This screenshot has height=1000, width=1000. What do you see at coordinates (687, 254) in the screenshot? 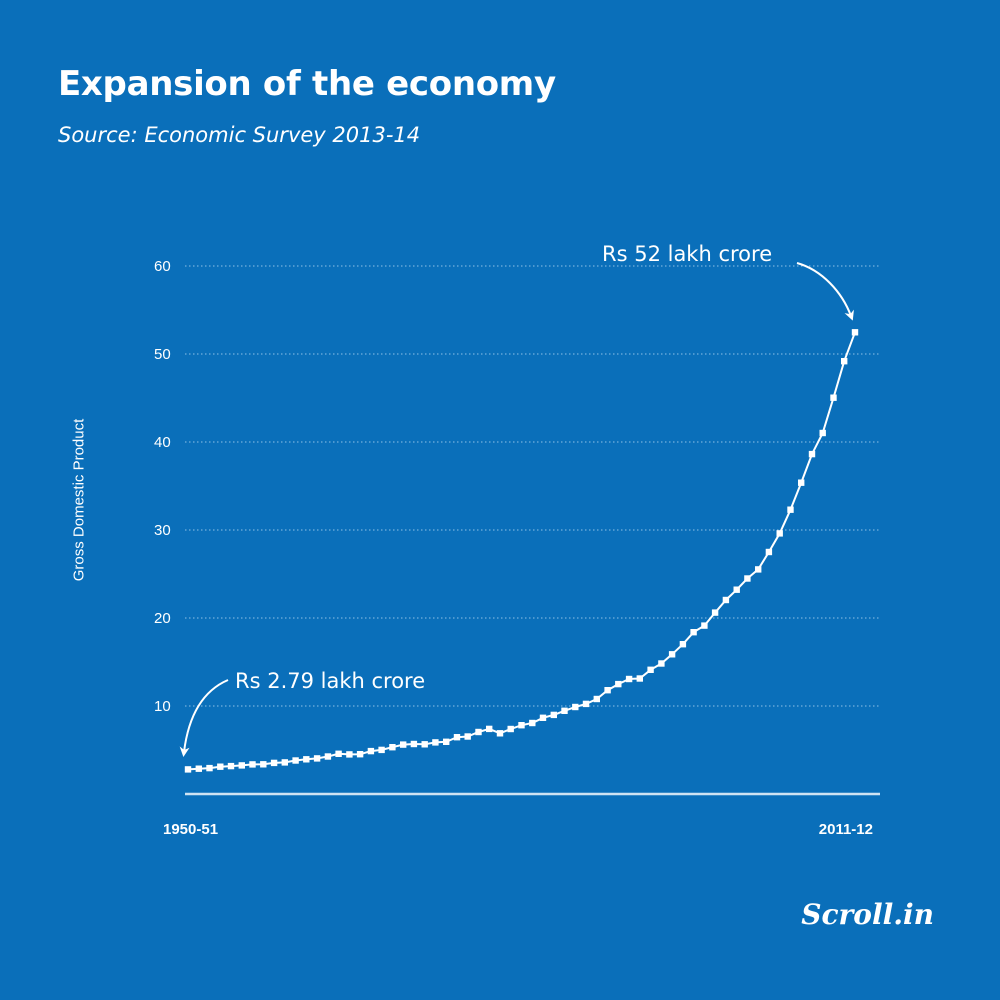
I see `annotation-last-label: Rs 52 lakh crore` at bounding box center [687, 254].